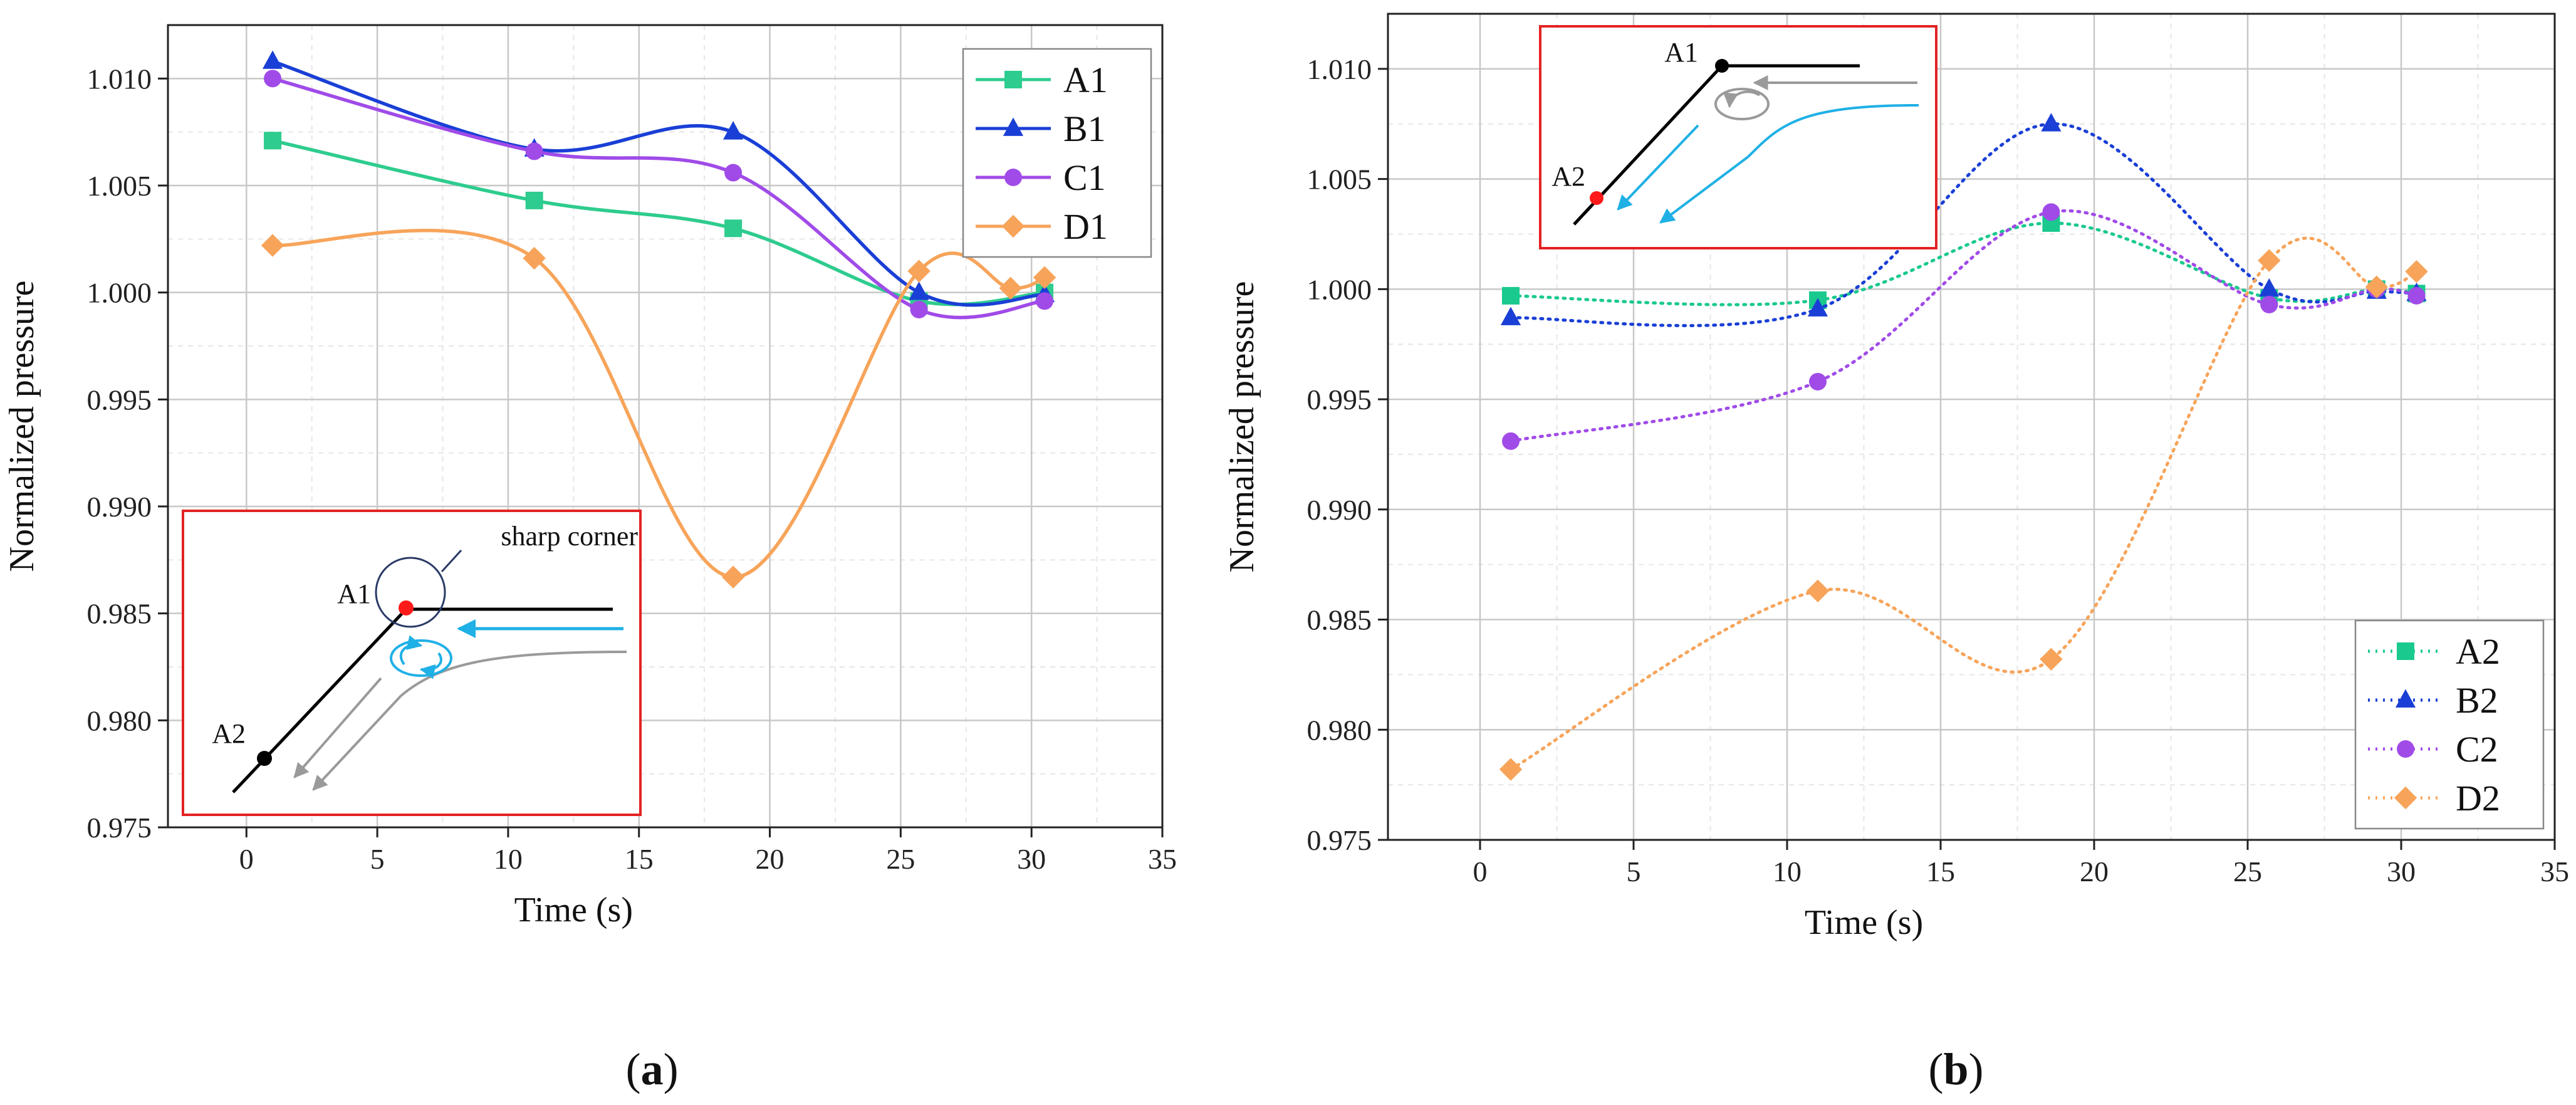 The image size is (2576, 1105). Describe the element at coordinates (1339, 69) in the screenshot. I see `y-tick-label: 1.010` at that location.